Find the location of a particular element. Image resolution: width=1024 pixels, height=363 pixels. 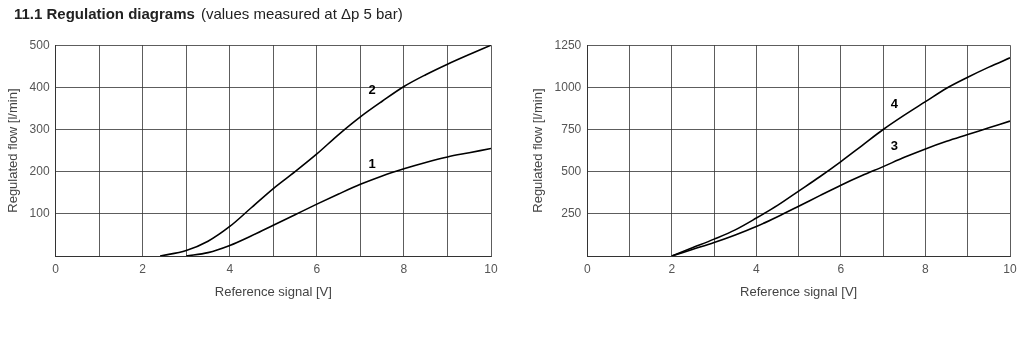

y-tick-label: 300 is located at coordinates (39, 128).